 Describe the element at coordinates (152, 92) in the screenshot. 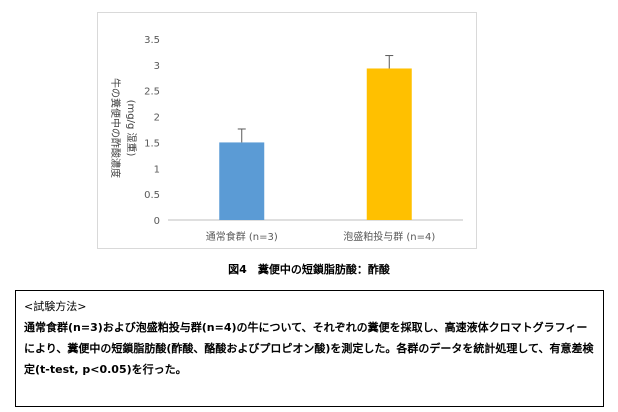

I see `y-tick-label: 2.5` at that location.